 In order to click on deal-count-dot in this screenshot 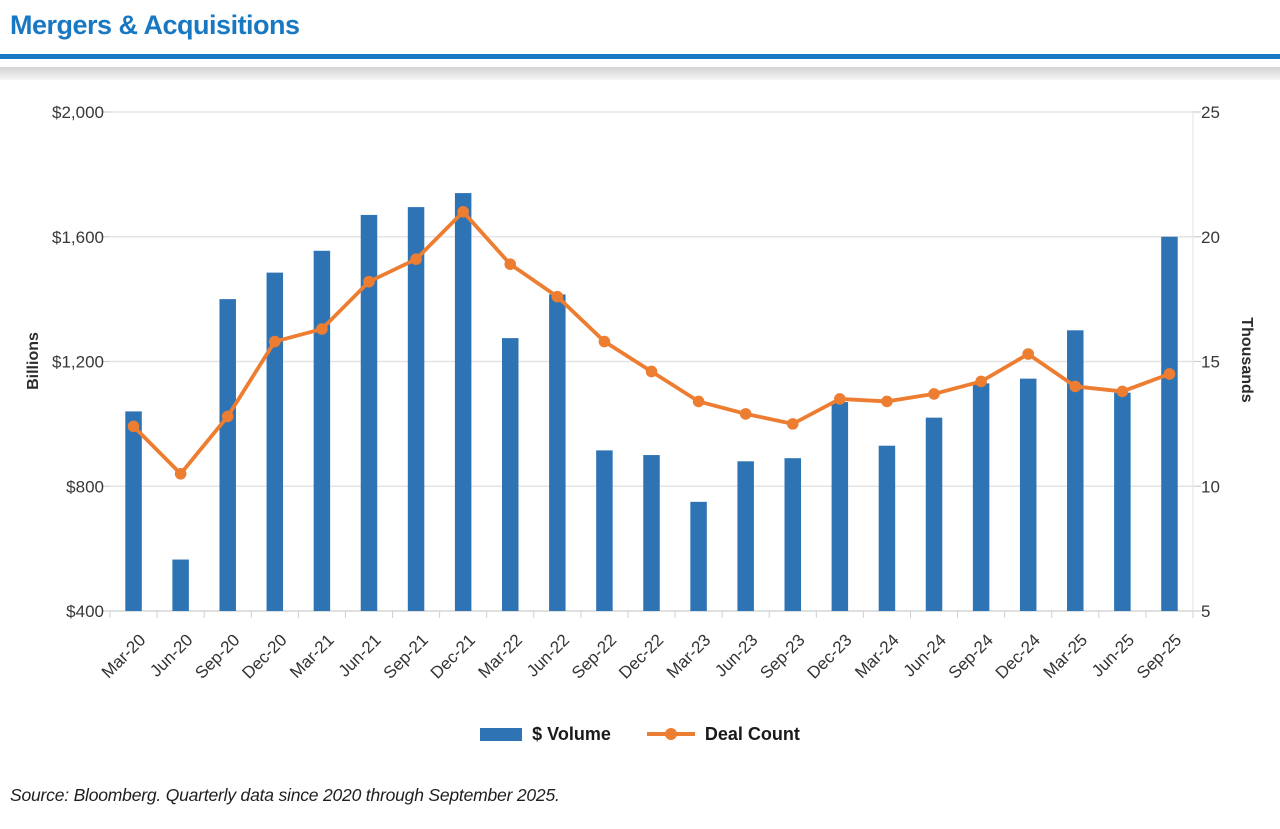, I will do `click(670, 734)`.